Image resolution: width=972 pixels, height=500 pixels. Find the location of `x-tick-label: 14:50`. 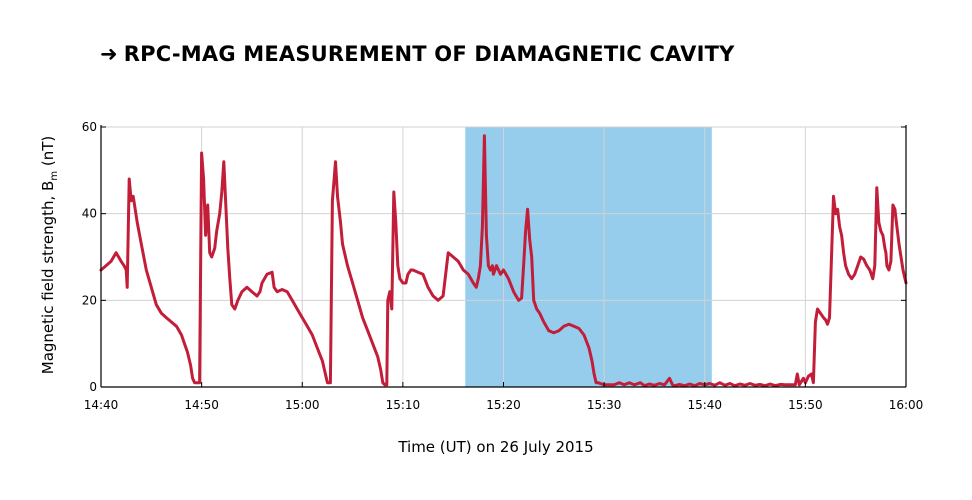

x-tick-label: 14:50 is located at coordinates (201, 405).